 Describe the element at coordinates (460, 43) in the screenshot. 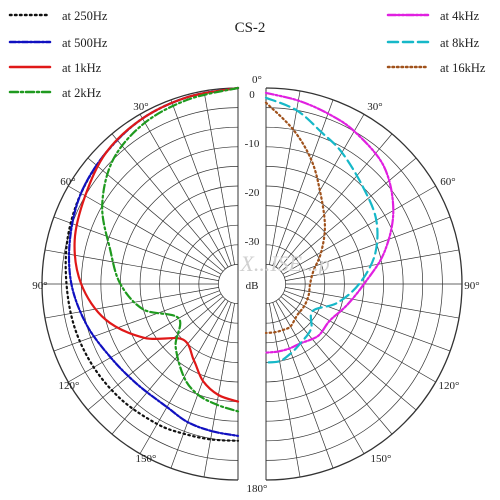

I see `legend-label: at 8kHz` at that location.